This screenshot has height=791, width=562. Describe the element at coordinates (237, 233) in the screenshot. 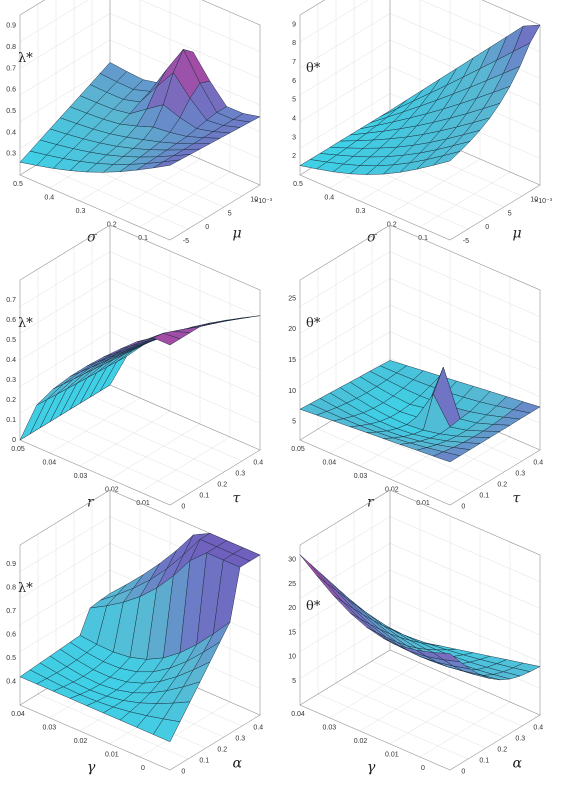

I see `y-axis-label: μ` at that location.